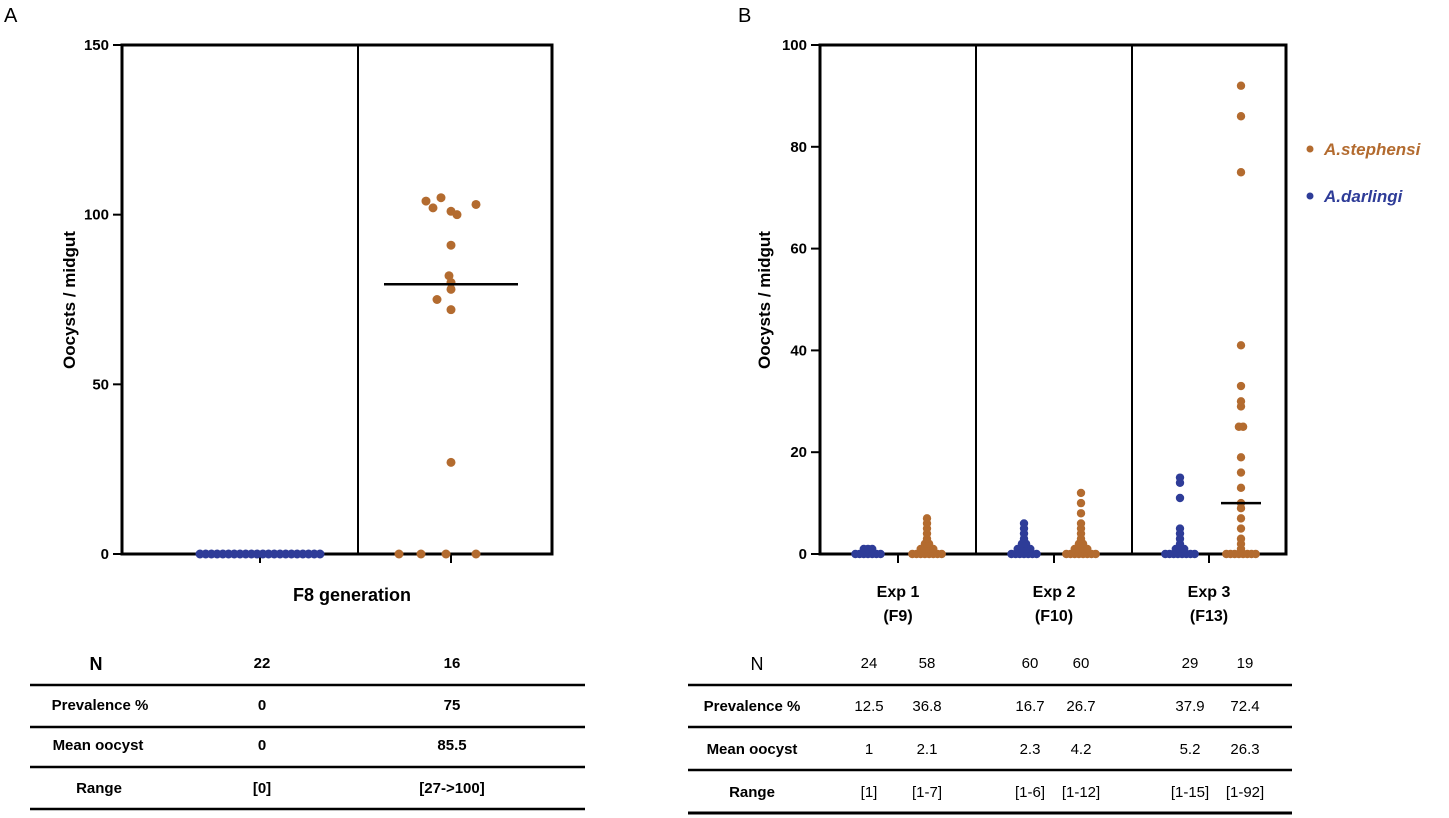 The height and width of the screenshot is (818, 1449). I want to click on table-cell: 75, so click(452, 705).